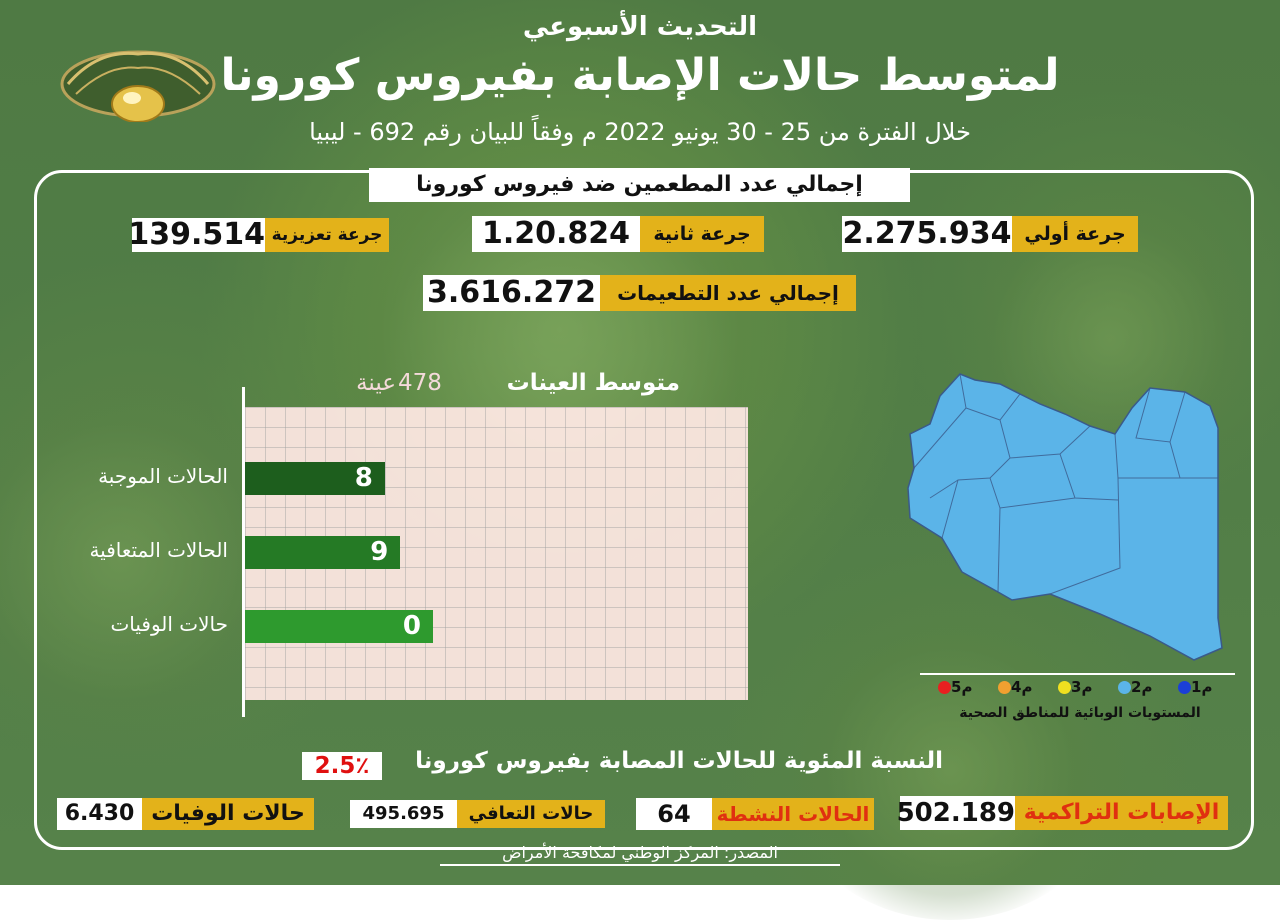 This screenshot has width=1280, height=920. Describe the element at coordinates (403, 814) in the screenshot. I see `recovered-cases-value: 495.695` at that location.